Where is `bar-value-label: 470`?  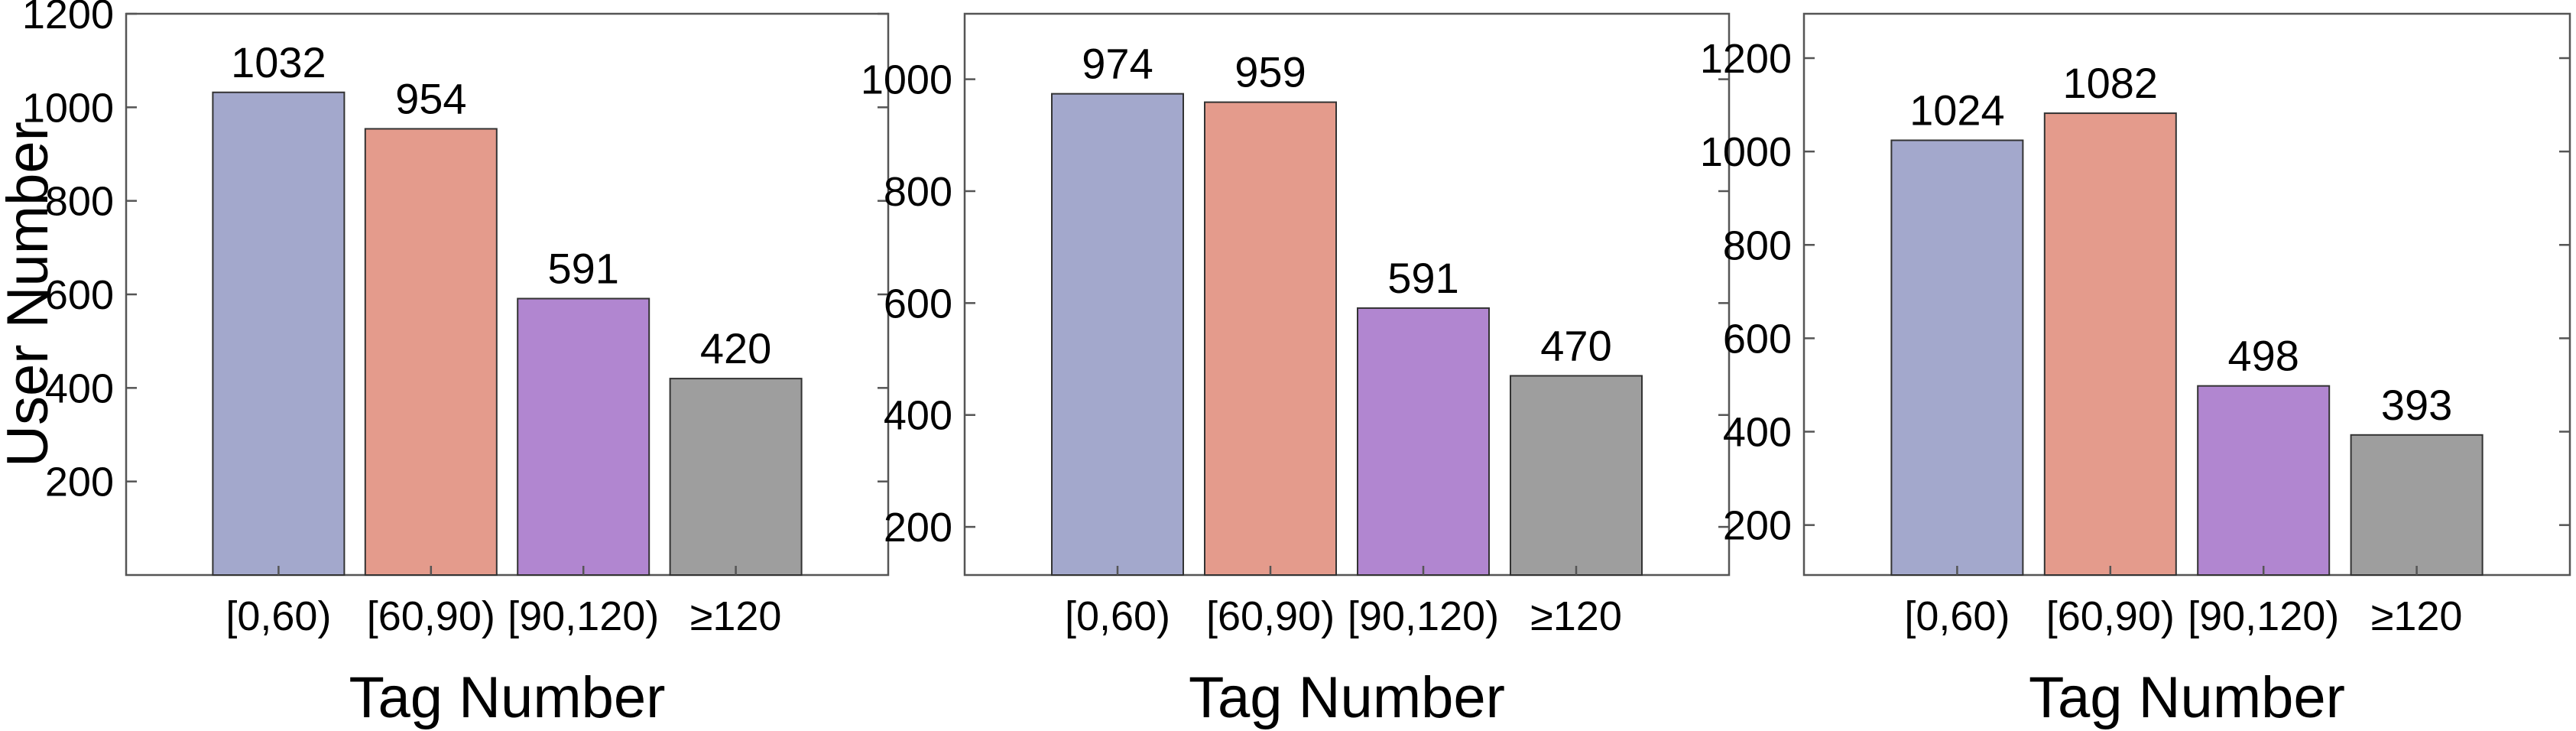 bar-value-label: 470 is located at coordinates (1576, 345).